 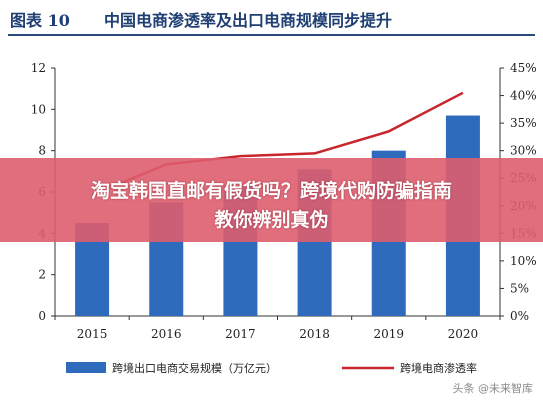 I want to click on right-tick-label: 5%, so click(x=519, y=288).